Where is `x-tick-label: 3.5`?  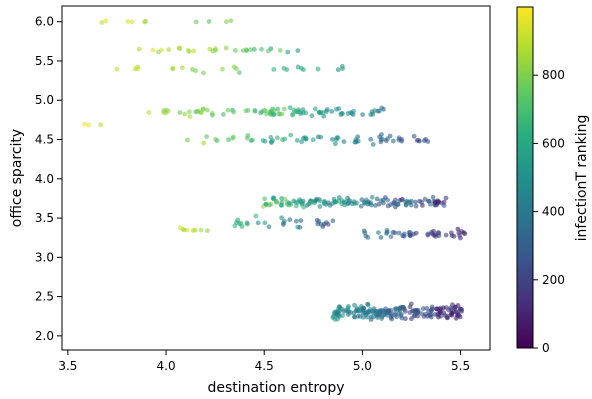
x-tick-label: 3.5 is located at coordinates (67, 366).